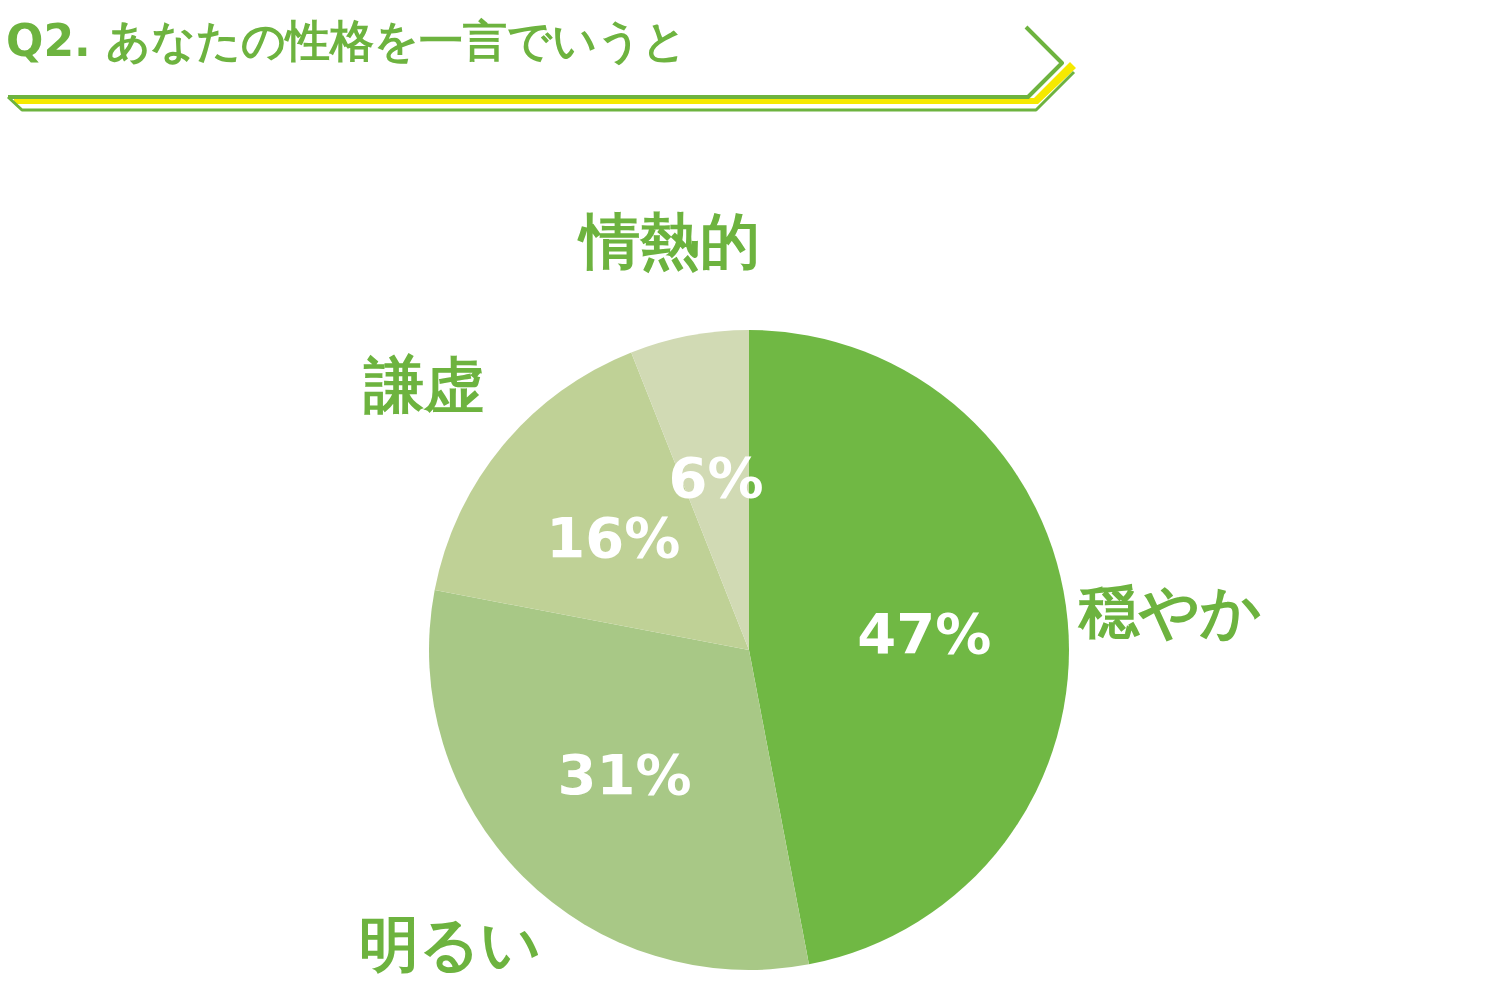 This screenshot has height=1001, width=1500. Describe the element at coordinates (668, 241) in the screenshot. I see `slice-label: 情熱的` at that location.